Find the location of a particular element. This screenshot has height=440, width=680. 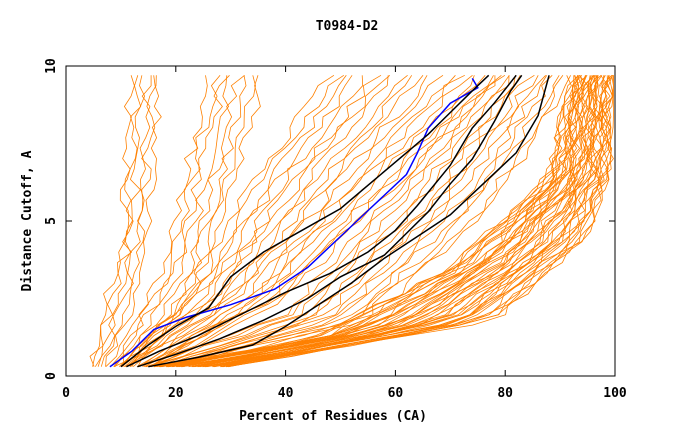

x-tick-label-100: 100 is located at coordinates (615, 393).